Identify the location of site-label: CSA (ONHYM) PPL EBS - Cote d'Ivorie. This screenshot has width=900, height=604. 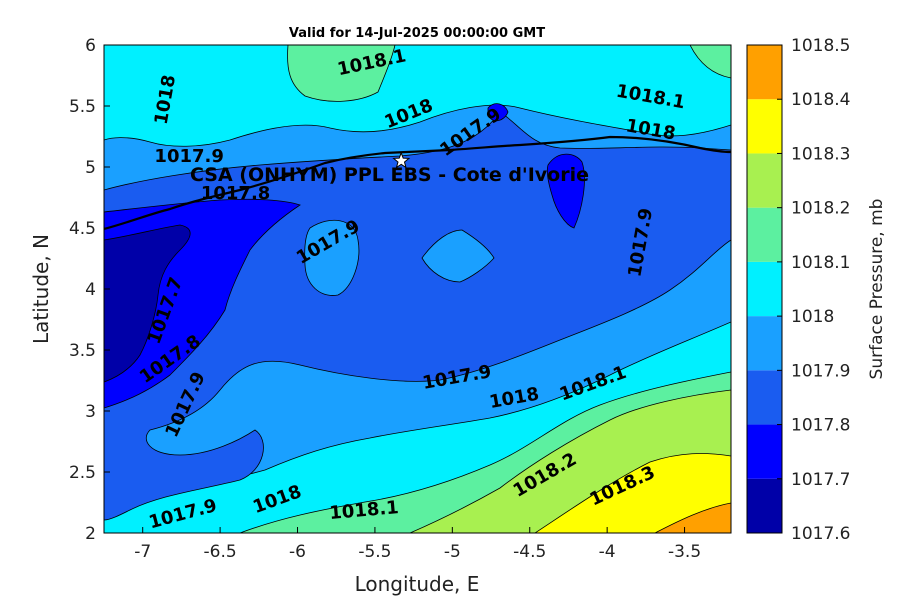
(389, 175).